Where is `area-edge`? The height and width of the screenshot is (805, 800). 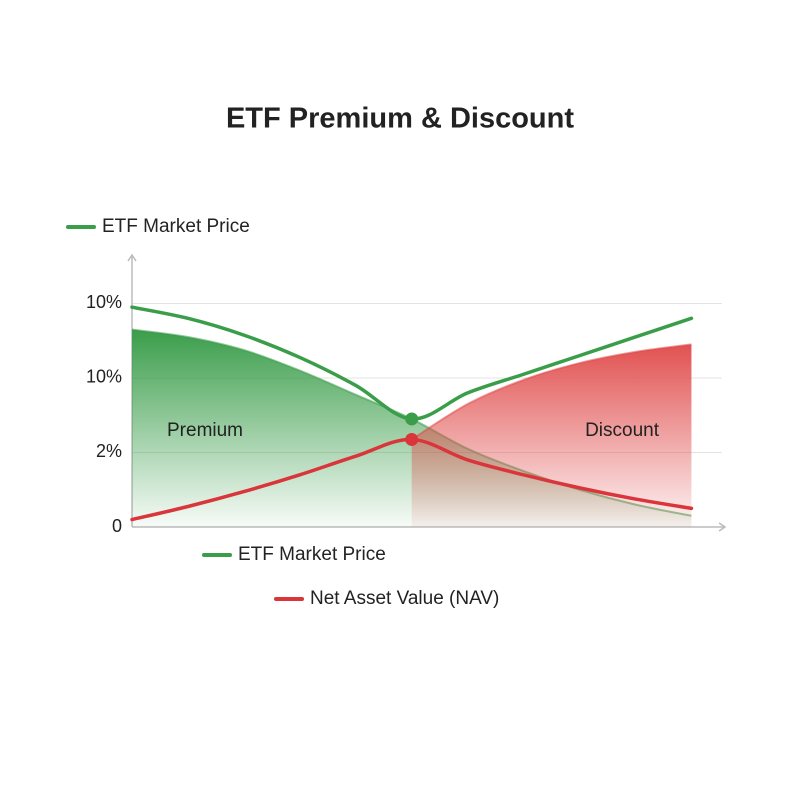 area-edge is located at coordinates (551, 392).